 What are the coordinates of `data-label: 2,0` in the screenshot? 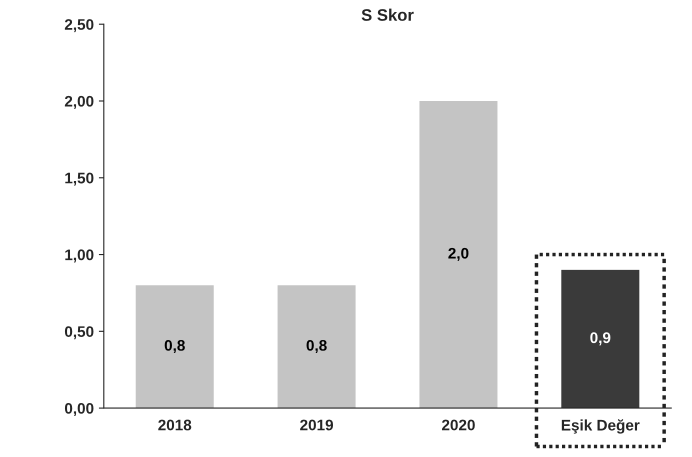 It's located at (458, 254).